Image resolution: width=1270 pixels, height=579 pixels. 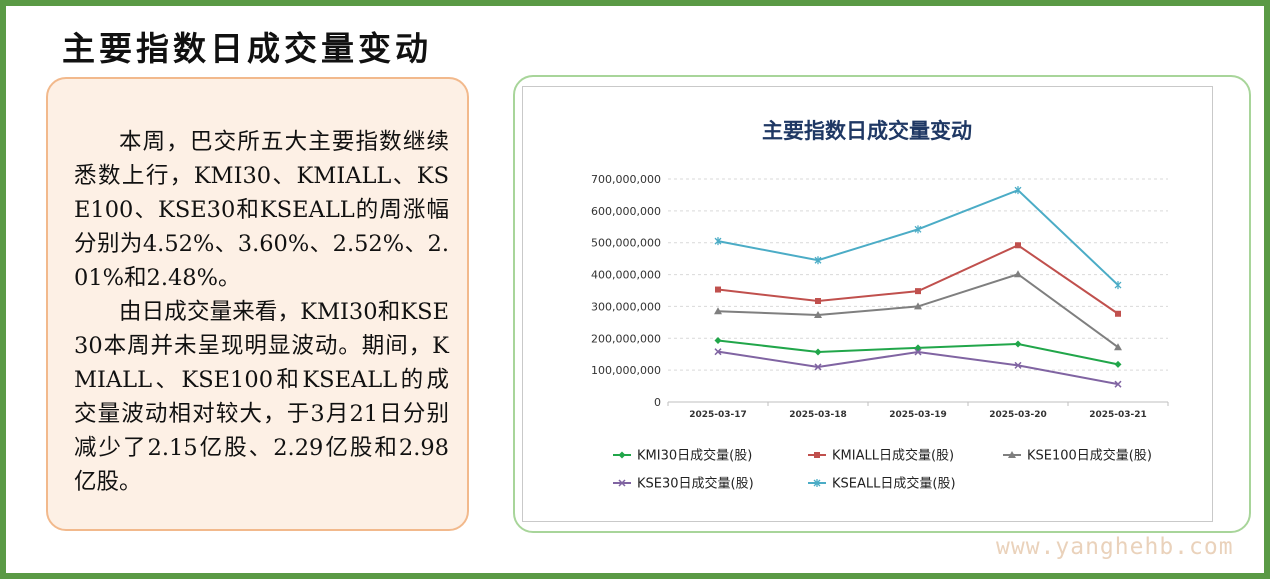 I want to click on legend-label: KSE30日成交量(股), so click(x=695, y=484).